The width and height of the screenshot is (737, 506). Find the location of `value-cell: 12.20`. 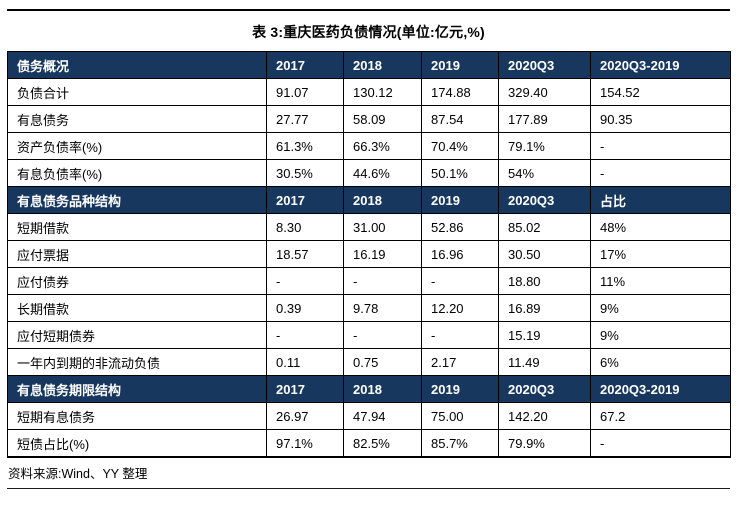

value-cell: 12.20 is located at coordinates (460, 308).